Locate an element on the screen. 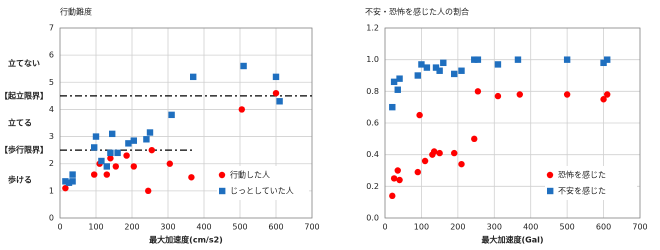 The width and height of the screenshot is (660, 250). y-tick-label: 0.6 is located at coordinates (372, 123).